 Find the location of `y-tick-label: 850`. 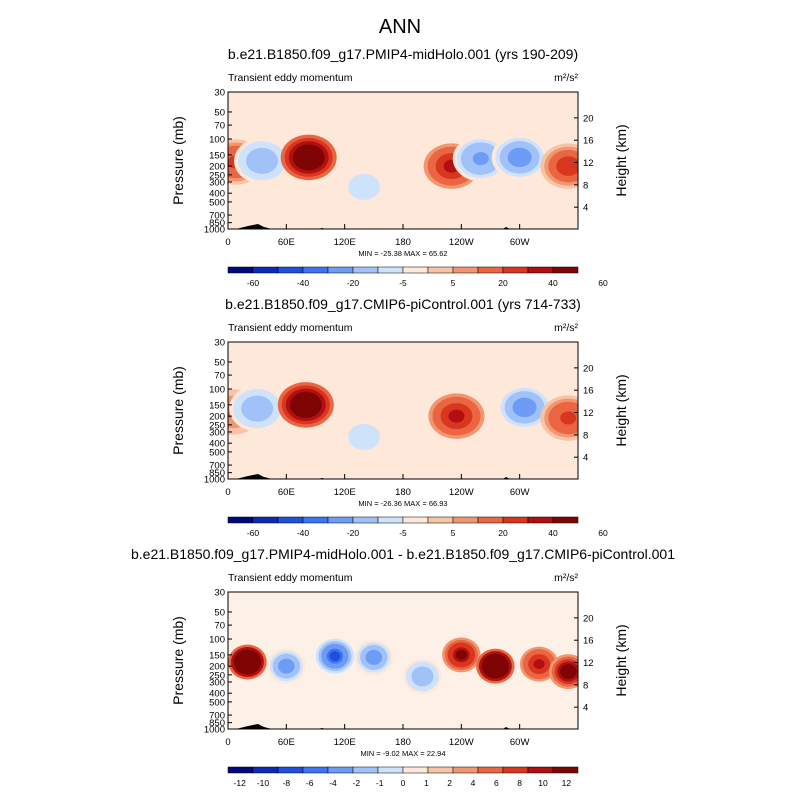

y-tick-label: 850 is located at coordinates (217, 723).